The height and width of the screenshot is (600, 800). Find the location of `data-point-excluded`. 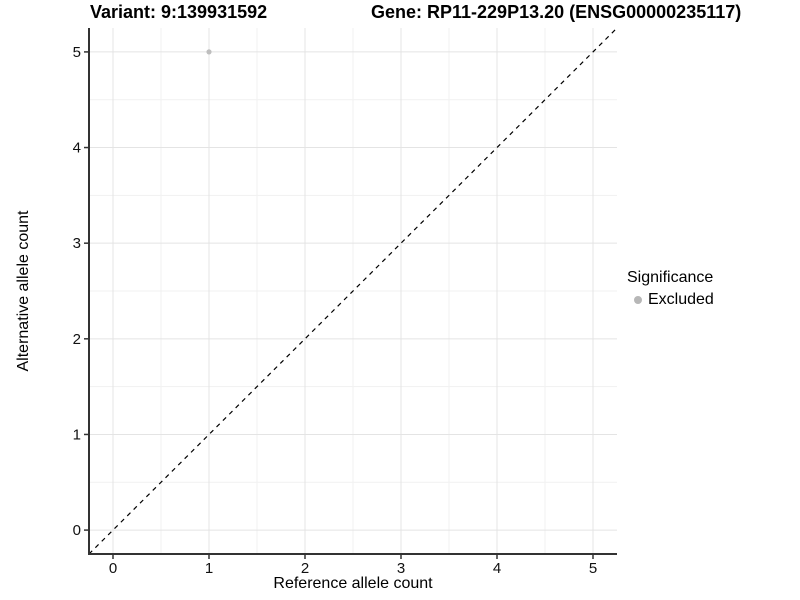

data-point-excluded is located at coordinates (209, 52).